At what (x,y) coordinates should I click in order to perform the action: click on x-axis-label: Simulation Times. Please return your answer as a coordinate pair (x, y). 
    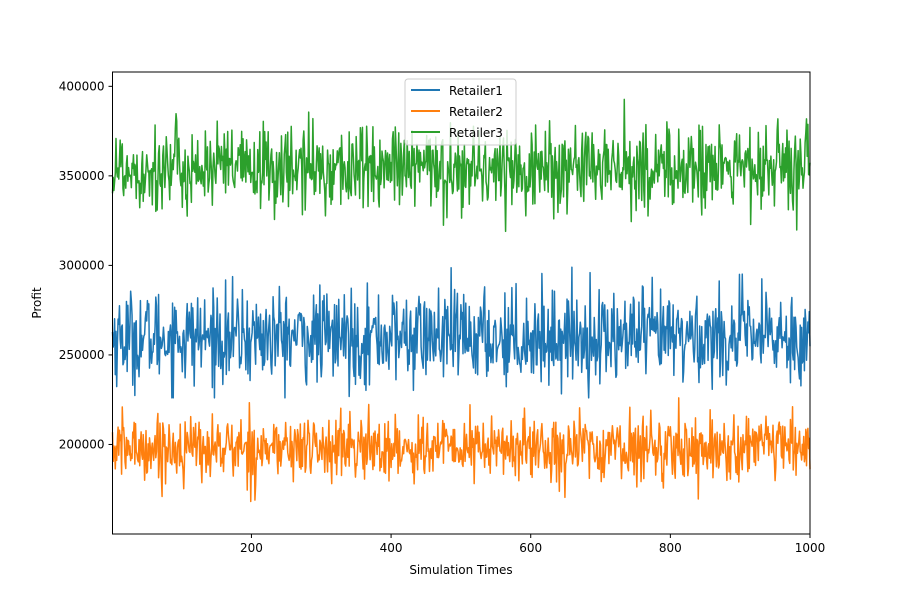
    Looking at the image, I should click on (460, 570).